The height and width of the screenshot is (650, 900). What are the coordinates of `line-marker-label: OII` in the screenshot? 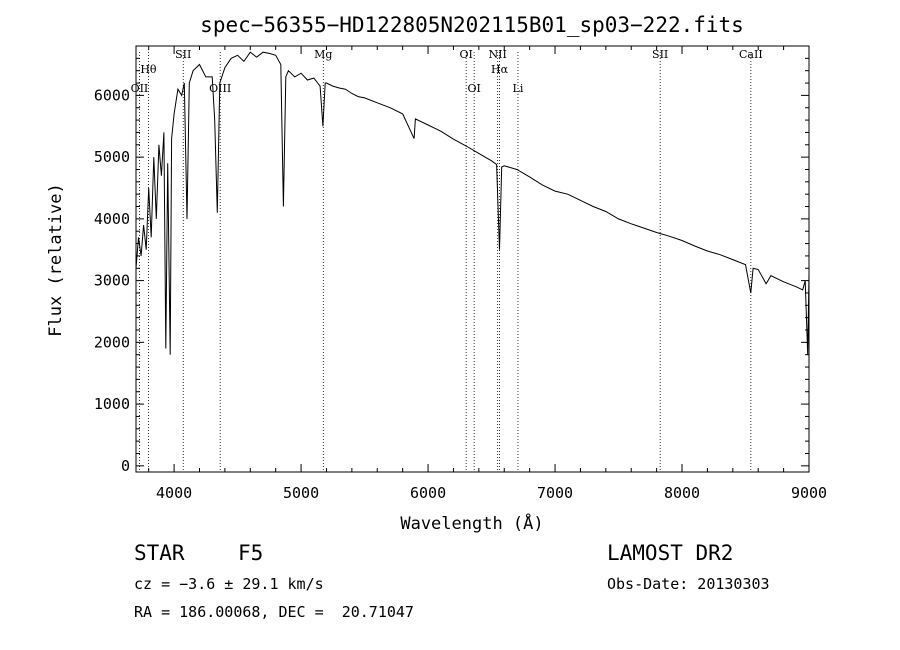 It's located at (140, 88).